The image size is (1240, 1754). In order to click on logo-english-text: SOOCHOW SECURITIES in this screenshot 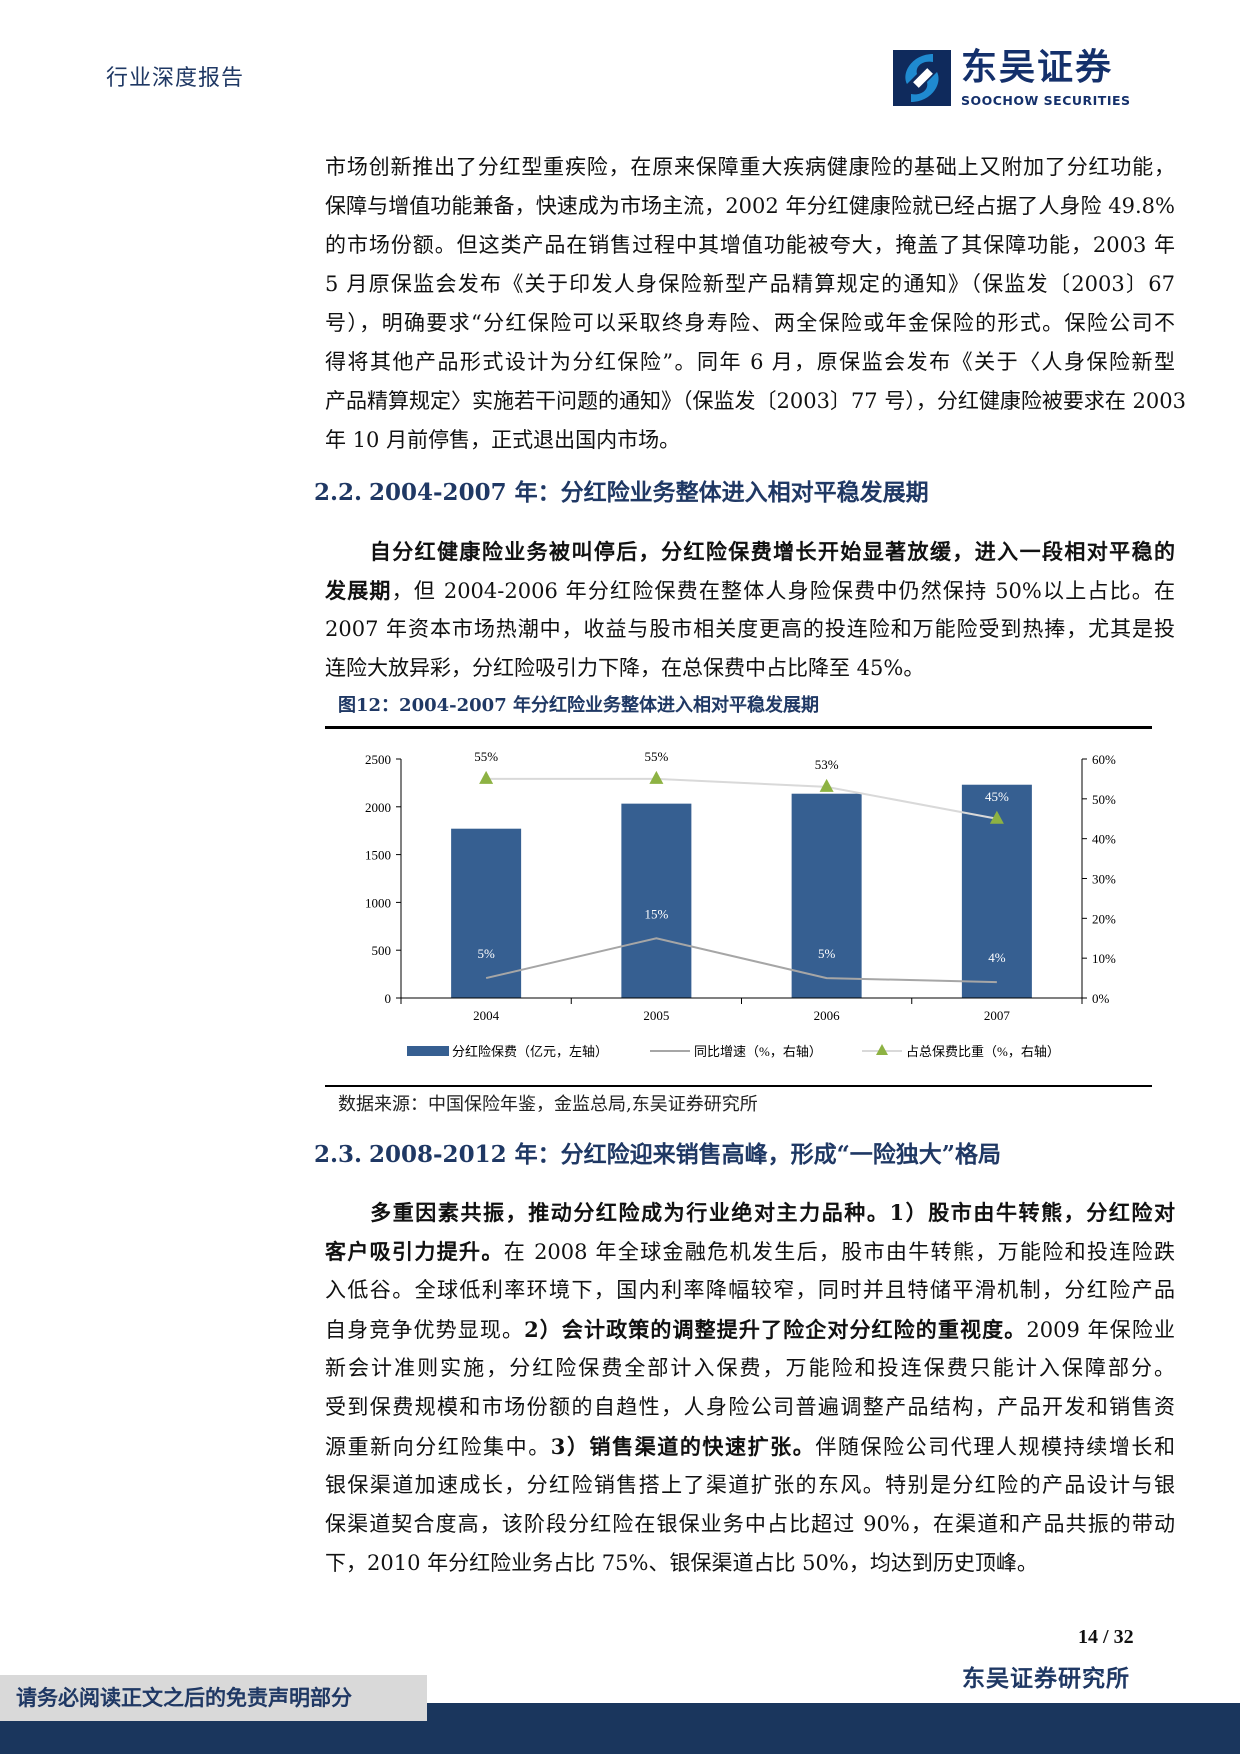, I will do `click(1046, 100)`.